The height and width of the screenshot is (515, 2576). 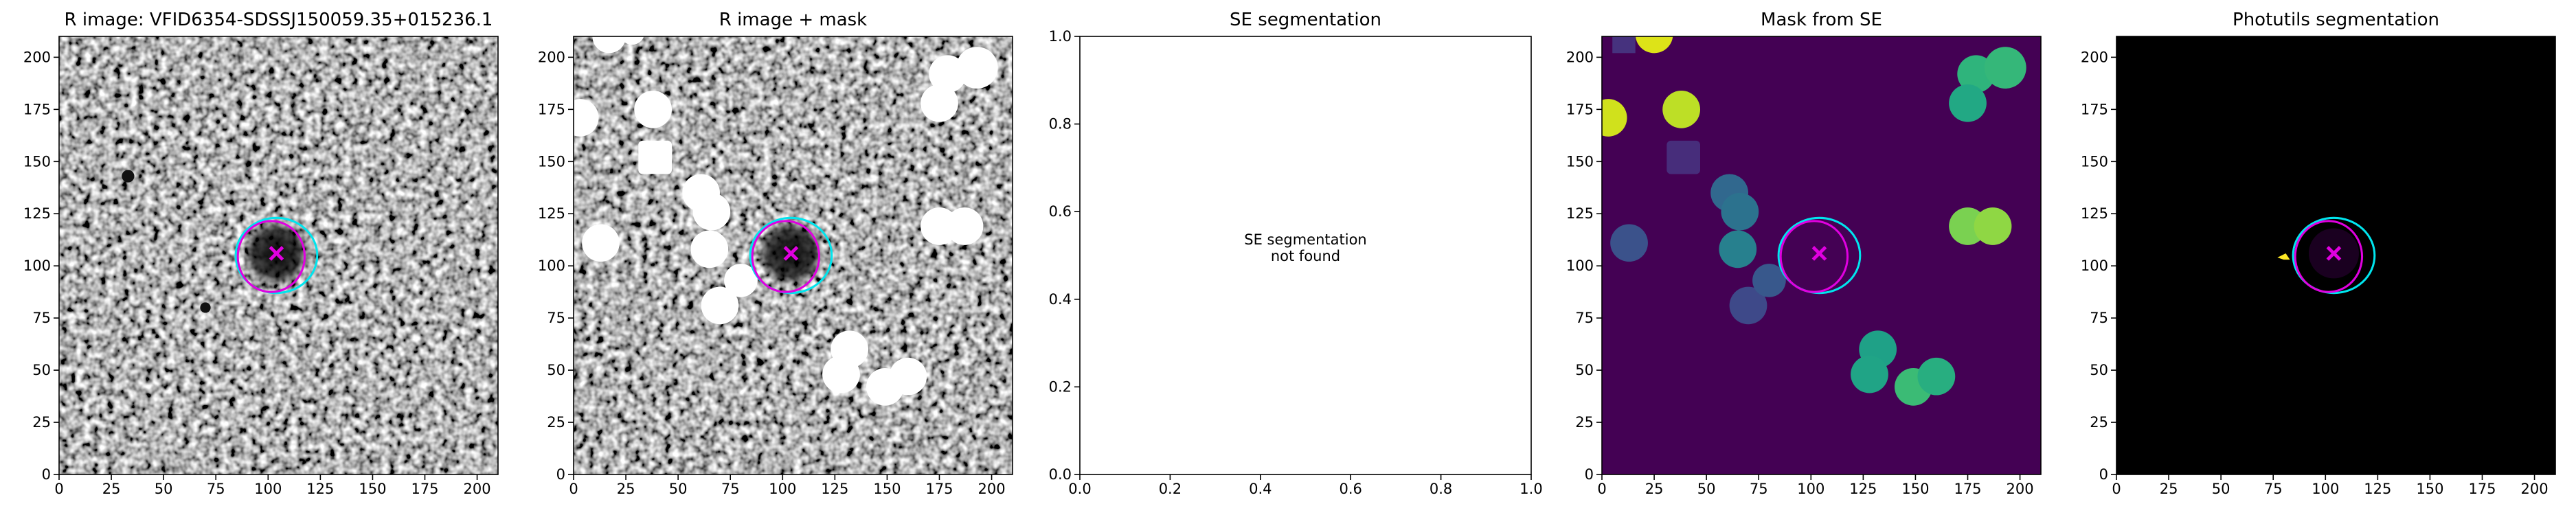 I want to click on y-tick-label: 0.2, so click(x=1060, y=386).